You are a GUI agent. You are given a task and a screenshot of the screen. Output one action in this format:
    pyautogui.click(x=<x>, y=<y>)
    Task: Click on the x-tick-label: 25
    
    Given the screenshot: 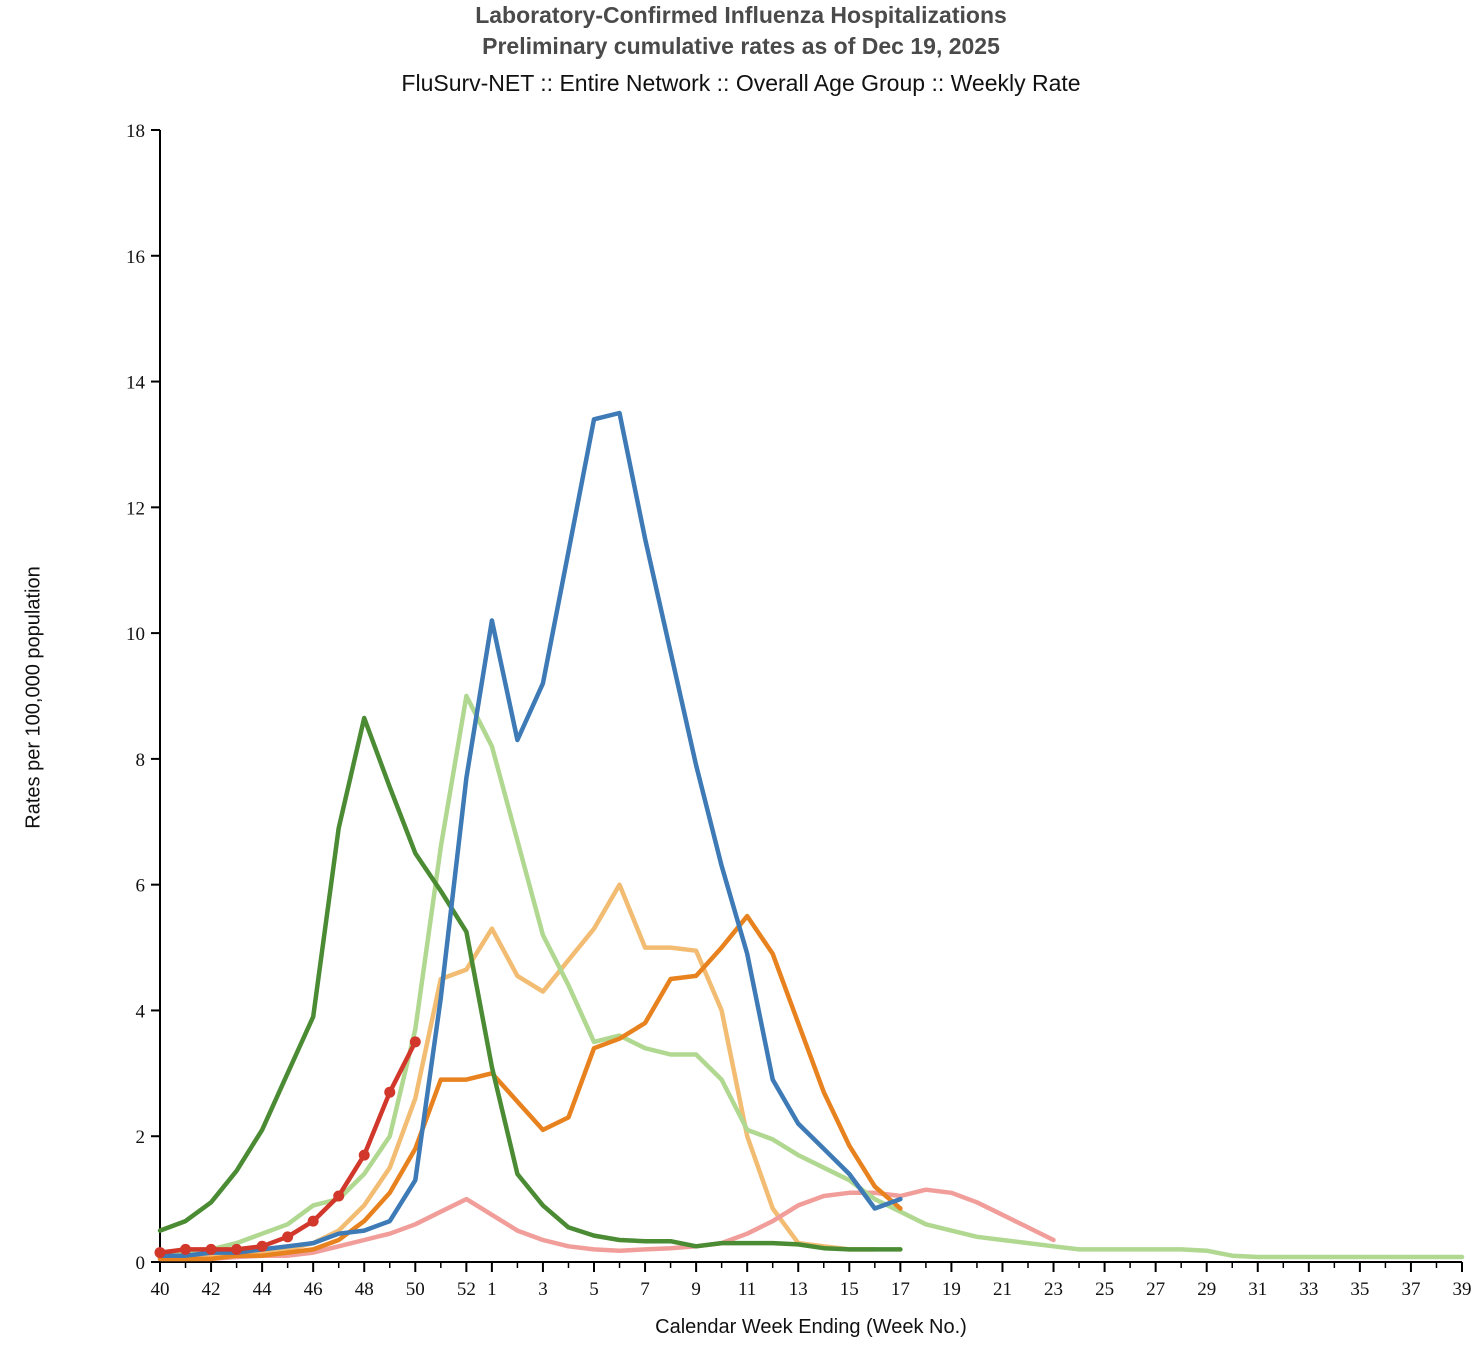 What is the action you would take?
    pyautogui.click(x=1104, y=1289)
    